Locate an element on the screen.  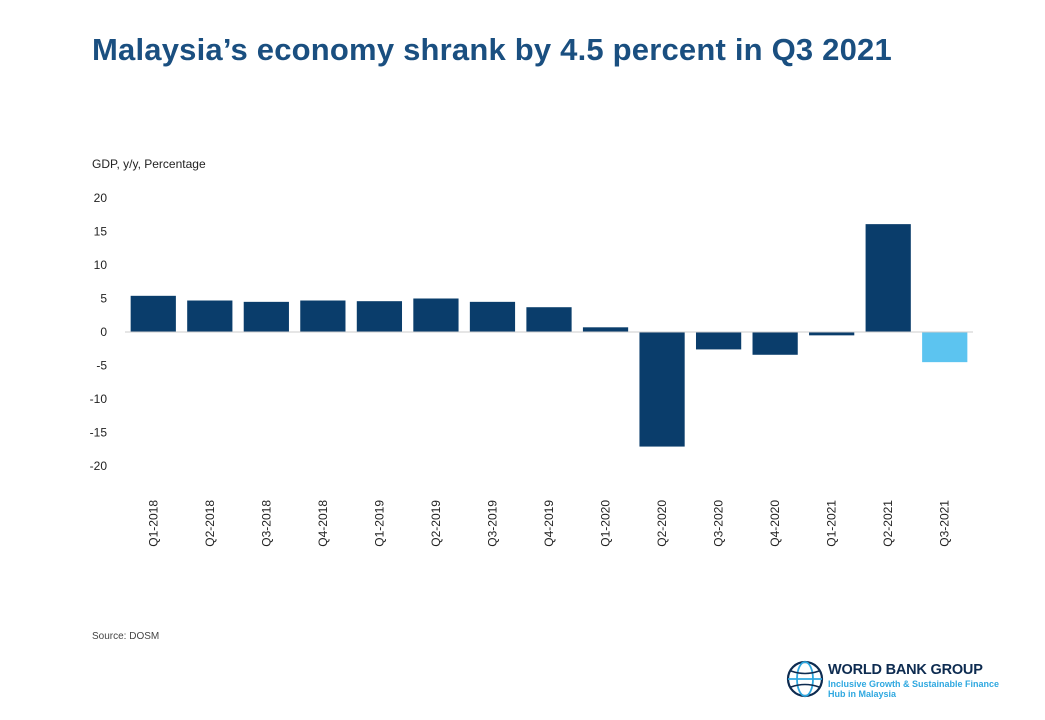
x-tick-label: Q1-2019 is located at coordinates (379, 523).